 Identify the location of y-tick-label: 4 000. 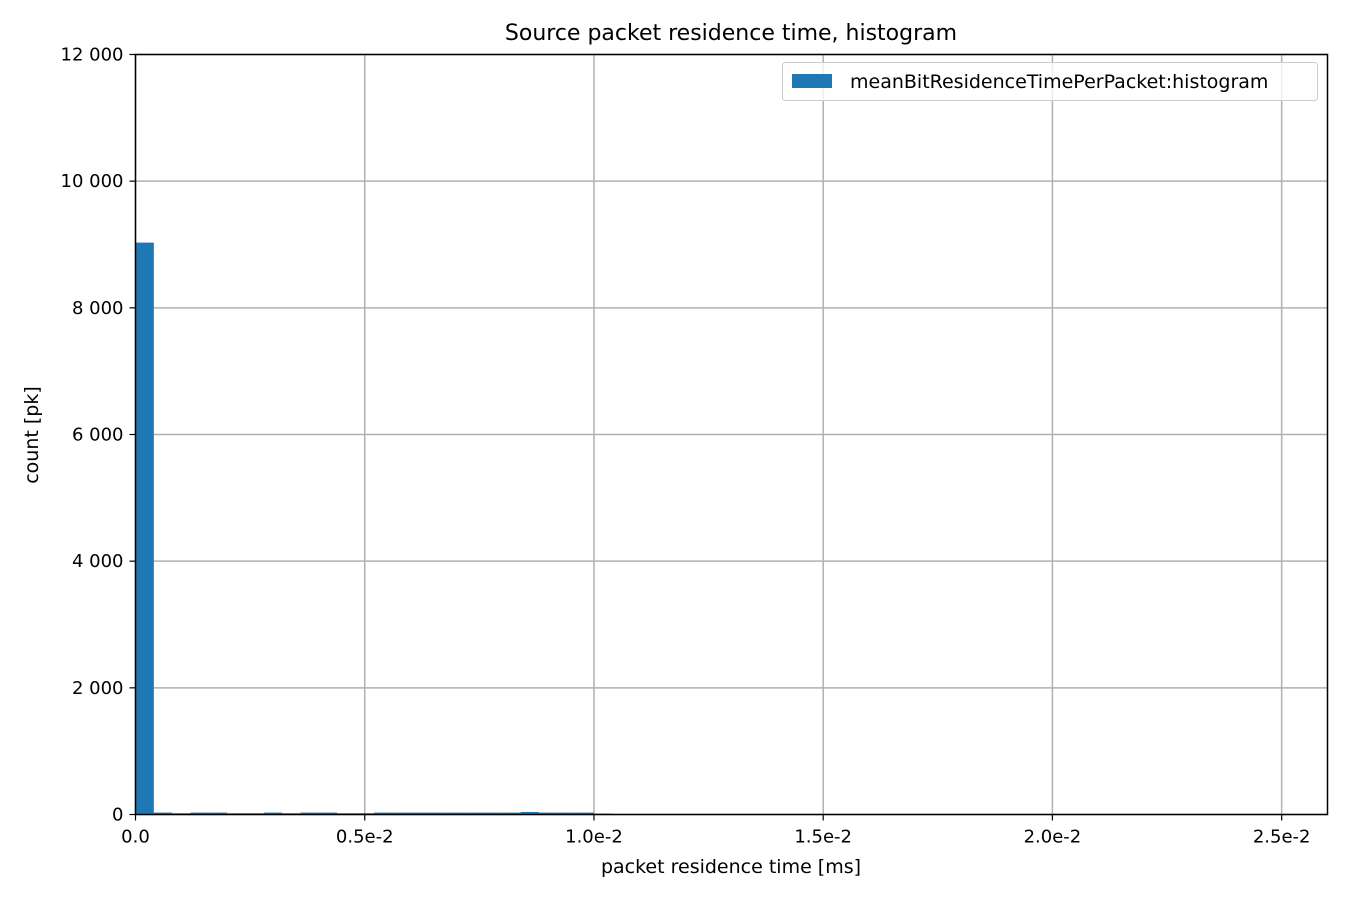
(98, 561).